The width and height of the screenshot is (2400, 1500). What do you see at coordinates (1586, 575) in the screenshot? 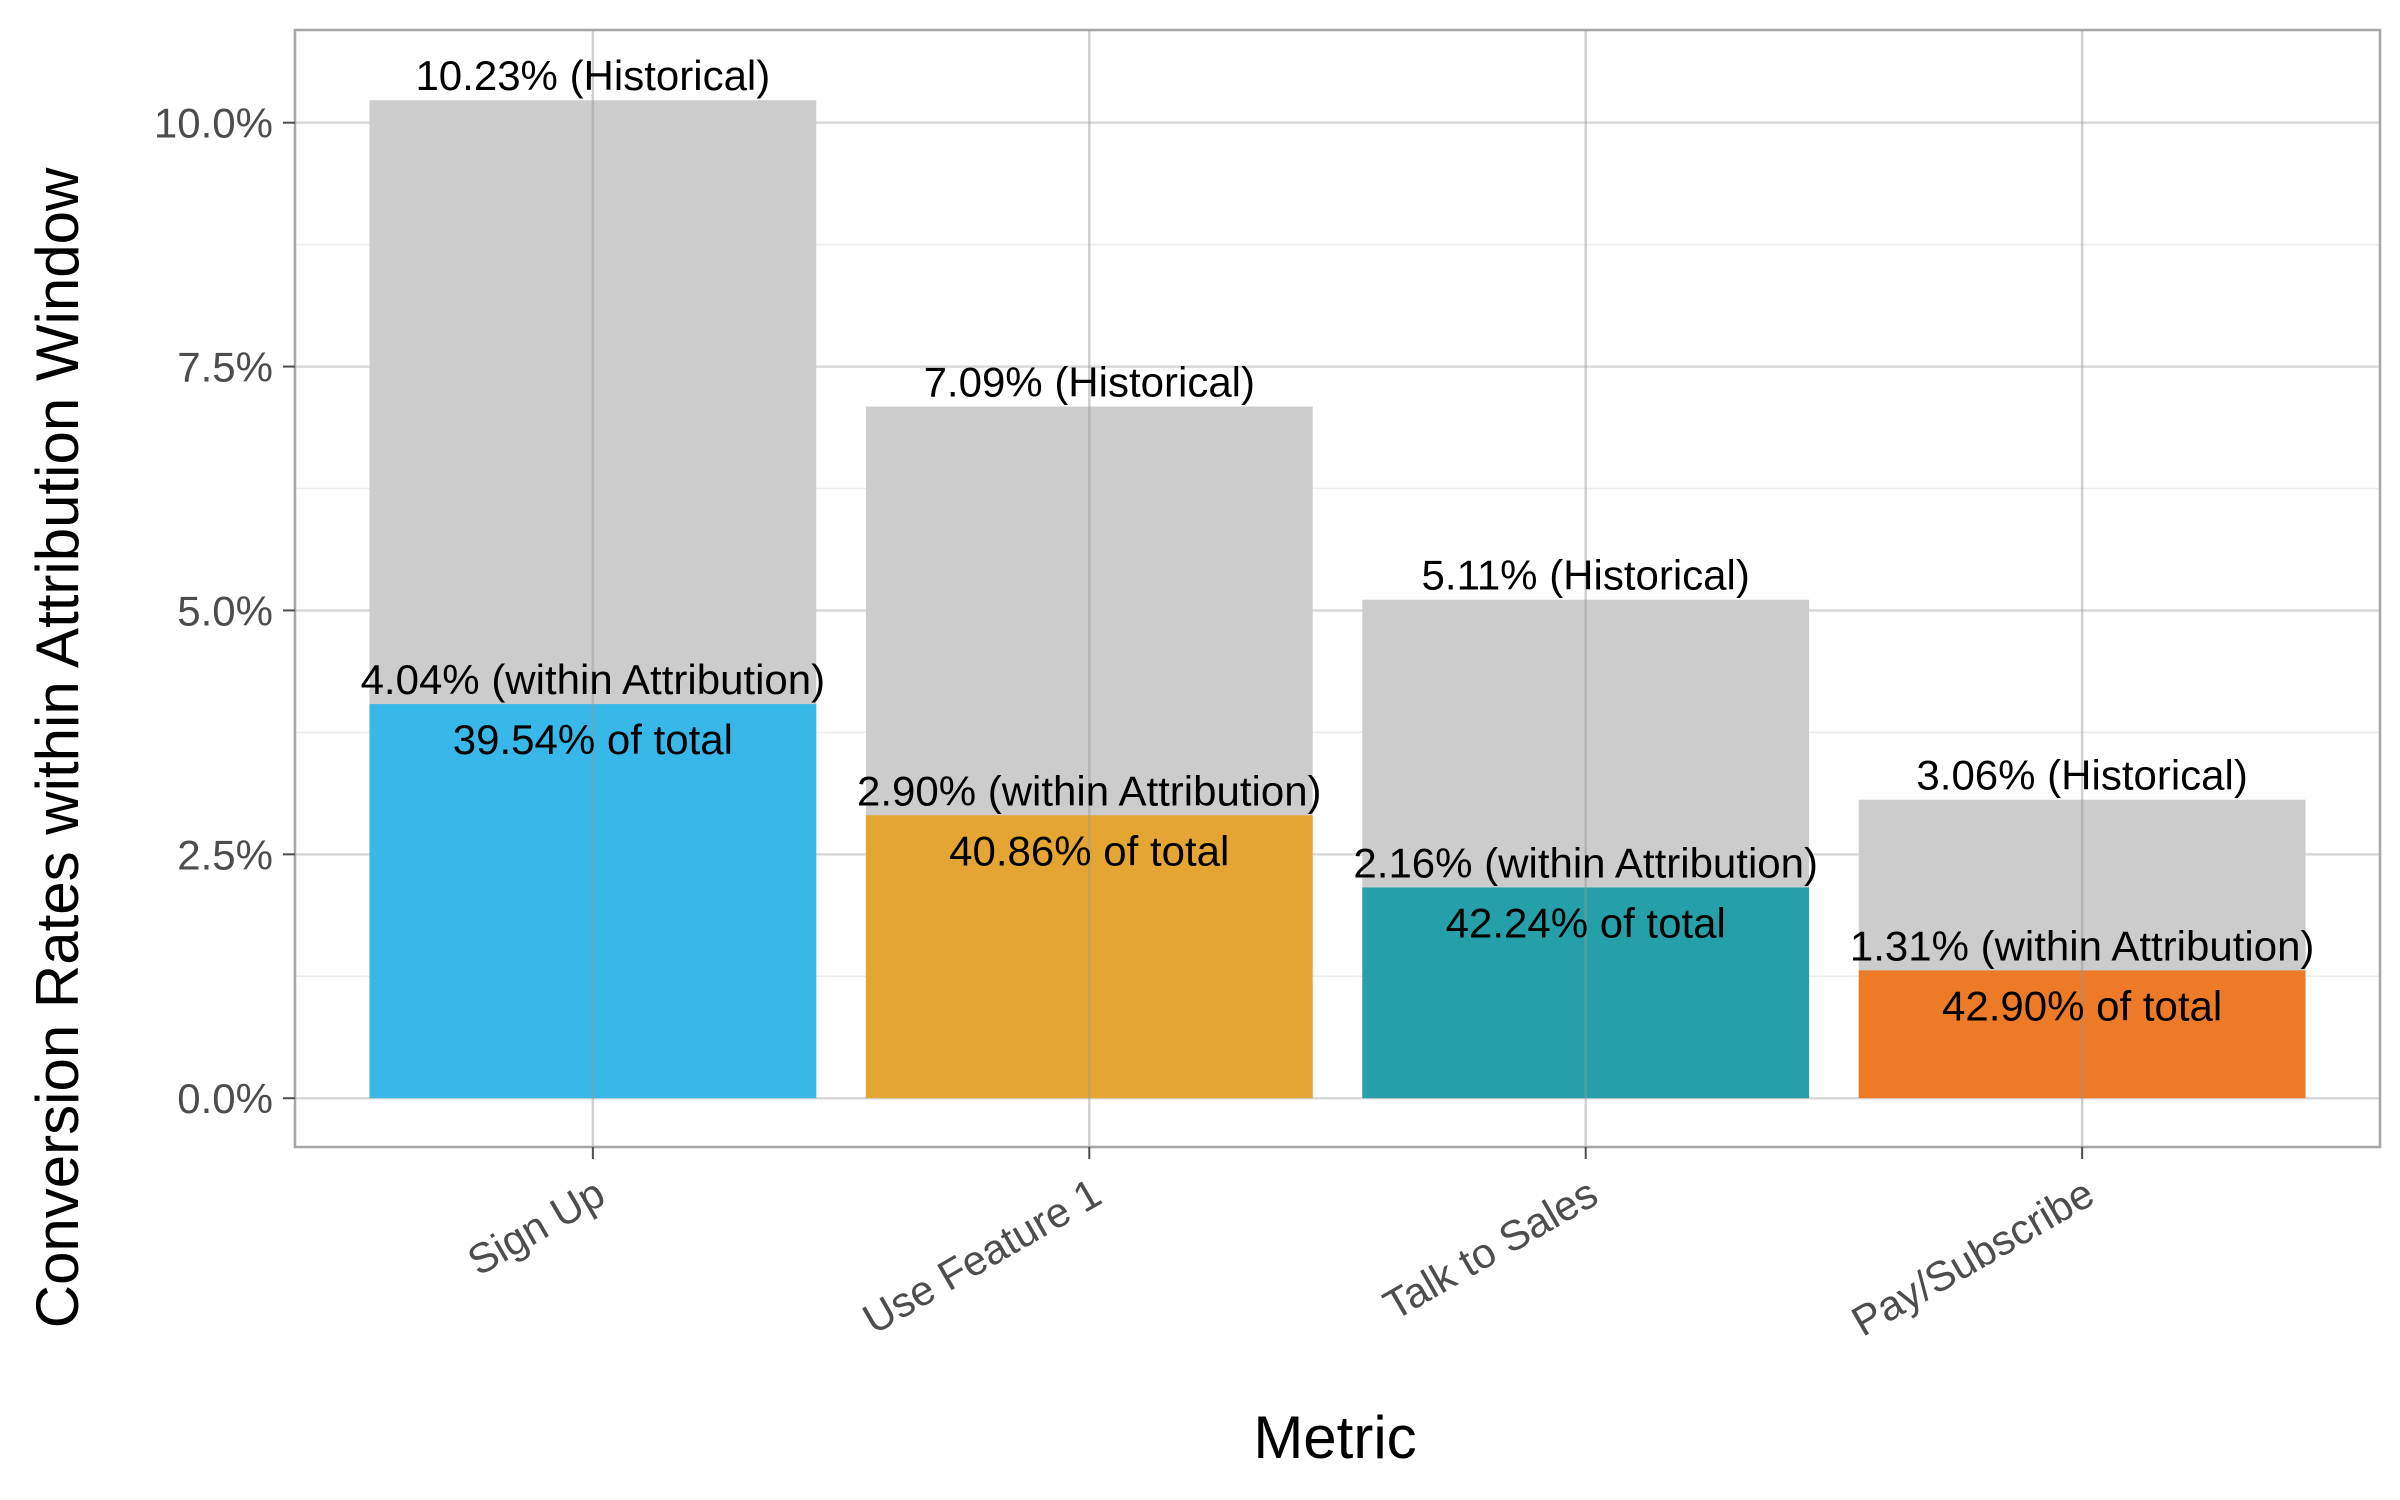
I see `historical-value-label: 5.11% (Historical)` at bounding box center [1586, 575].